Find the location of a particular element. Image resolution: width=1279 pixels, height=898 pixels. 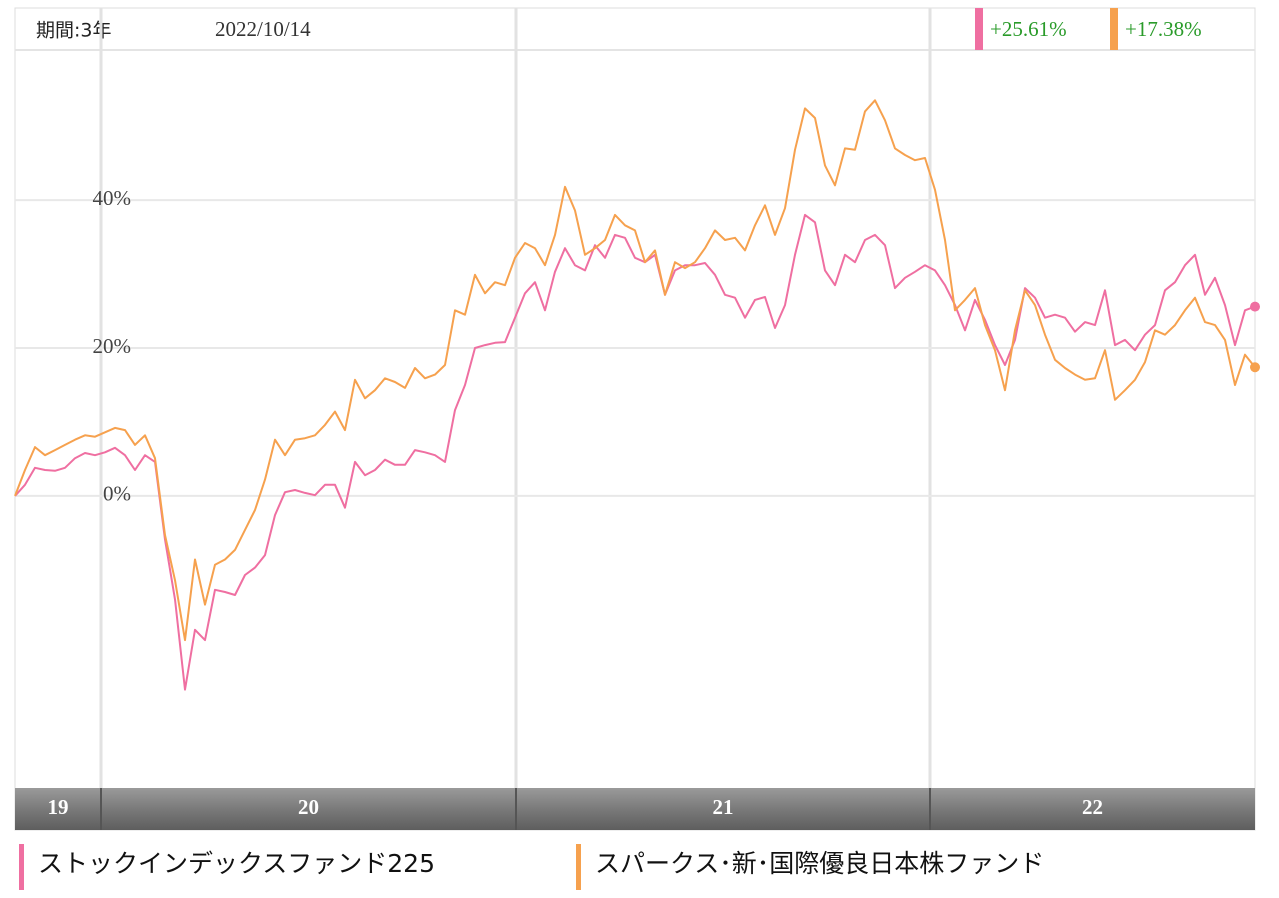

x-band-label: 20 is located at coordinates (308, 807).